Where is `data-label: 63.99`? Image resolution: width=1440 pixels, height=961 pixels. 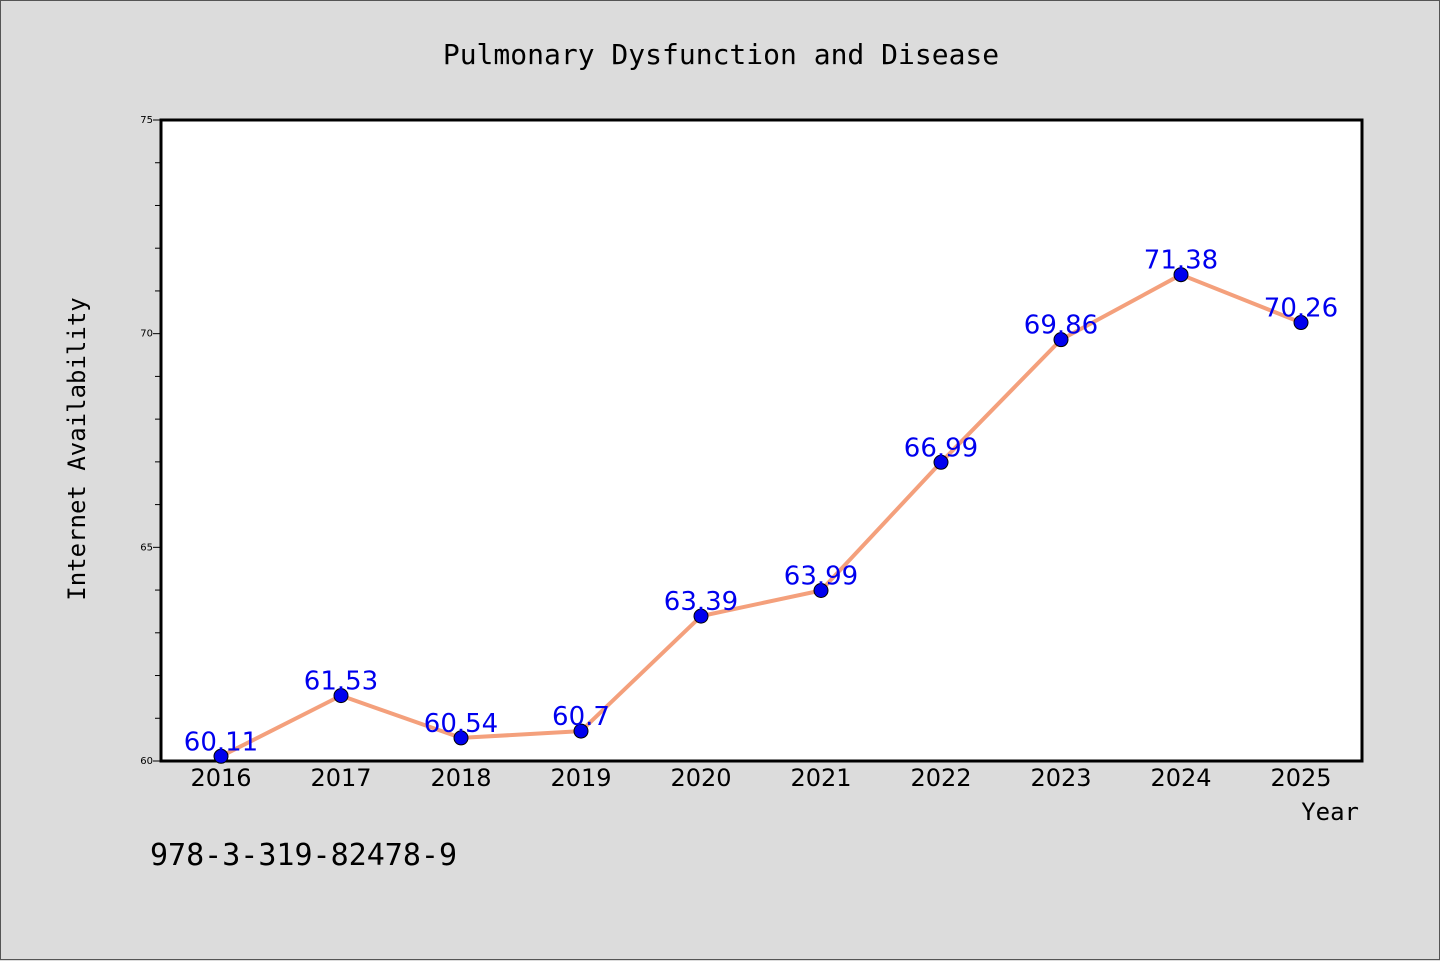
data-label: 63.99 is located at coordinates (821, 576).